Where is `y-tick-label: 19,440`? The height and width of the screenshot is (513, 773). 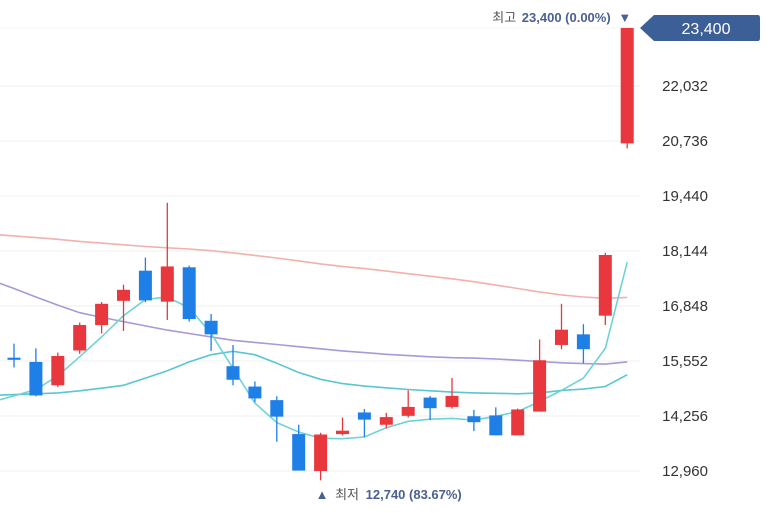 y-tick-label: 19,440 is located at coordinates (685, 196).